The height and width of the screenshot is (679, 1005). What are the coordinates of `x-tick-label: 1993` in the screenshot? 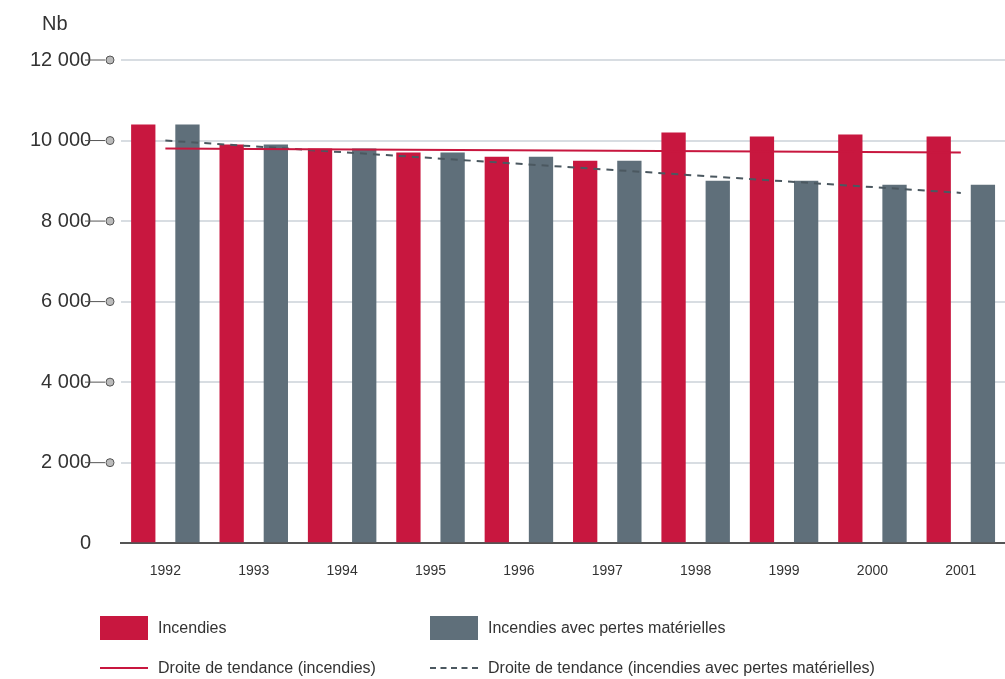 It's located at (254, 570).